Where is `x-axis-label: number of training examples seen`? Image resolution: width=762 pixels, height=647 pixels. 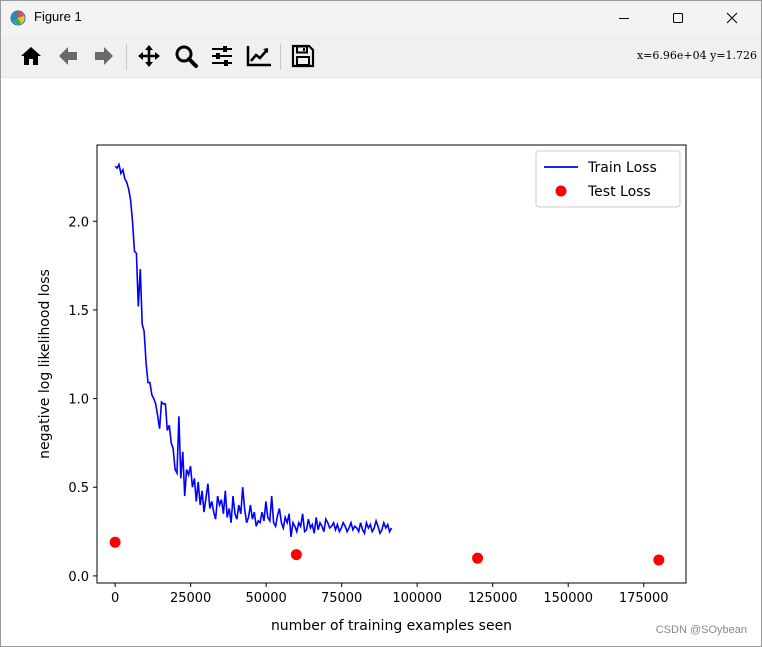 x-axis-label: number of training examples seen is located at coordinates (391, 626).